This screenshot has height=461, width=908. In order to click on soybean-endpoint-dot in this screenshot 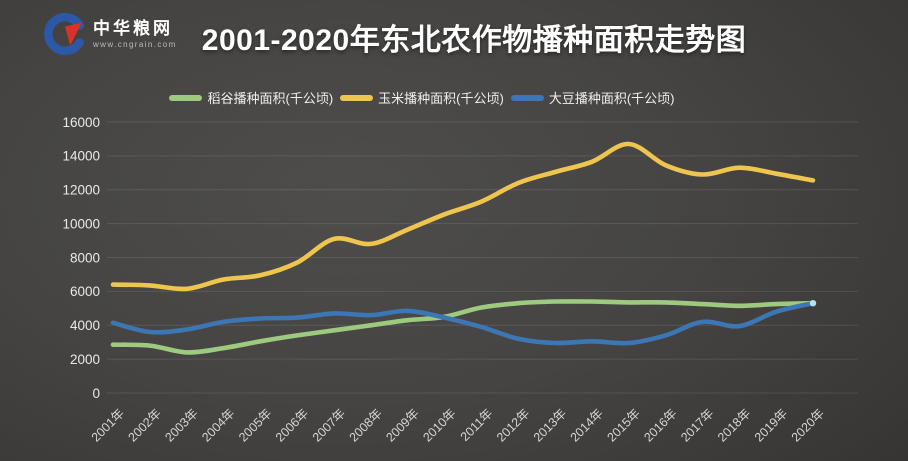, I will do `click(813, 303)`.